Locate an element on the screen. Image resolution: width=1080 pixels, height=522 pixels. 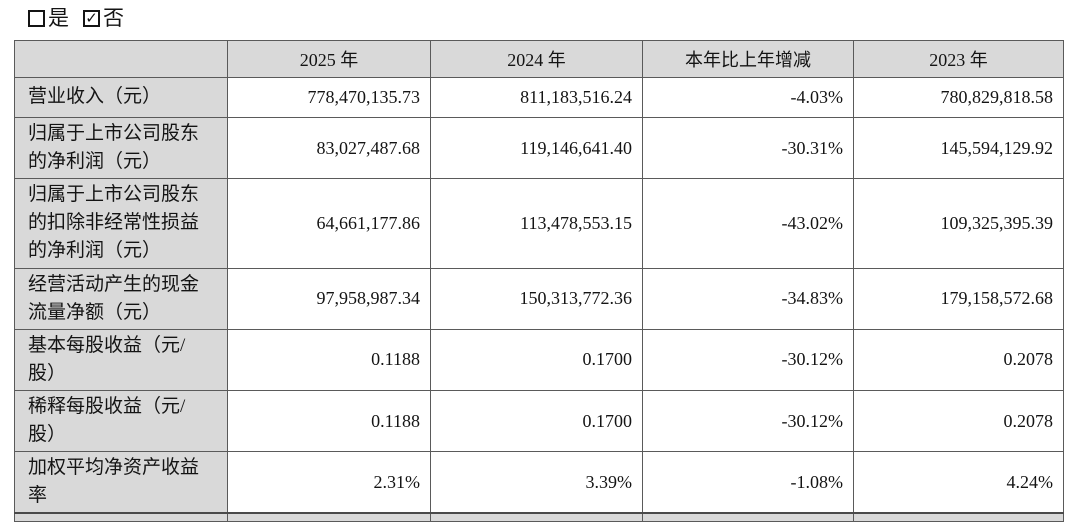
value-cell: 64,661,177.86 is located at coordinates (329, 223).